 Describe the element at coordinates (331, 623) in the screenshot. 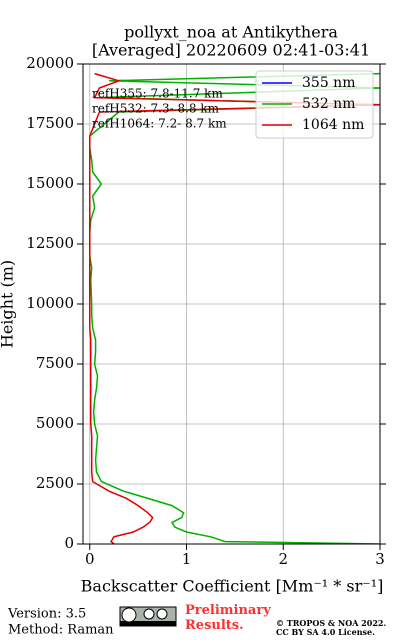

I see `copyright: © TROPOS & NOA 2022.` at that location.